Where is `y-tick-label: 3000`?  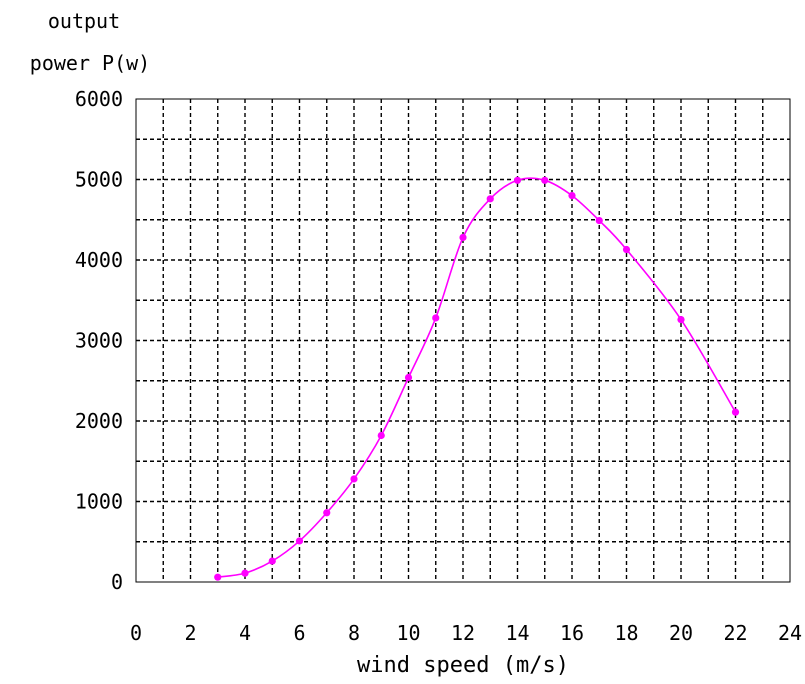
y-tick-label: 3000 is located at coordinates (99, 341).